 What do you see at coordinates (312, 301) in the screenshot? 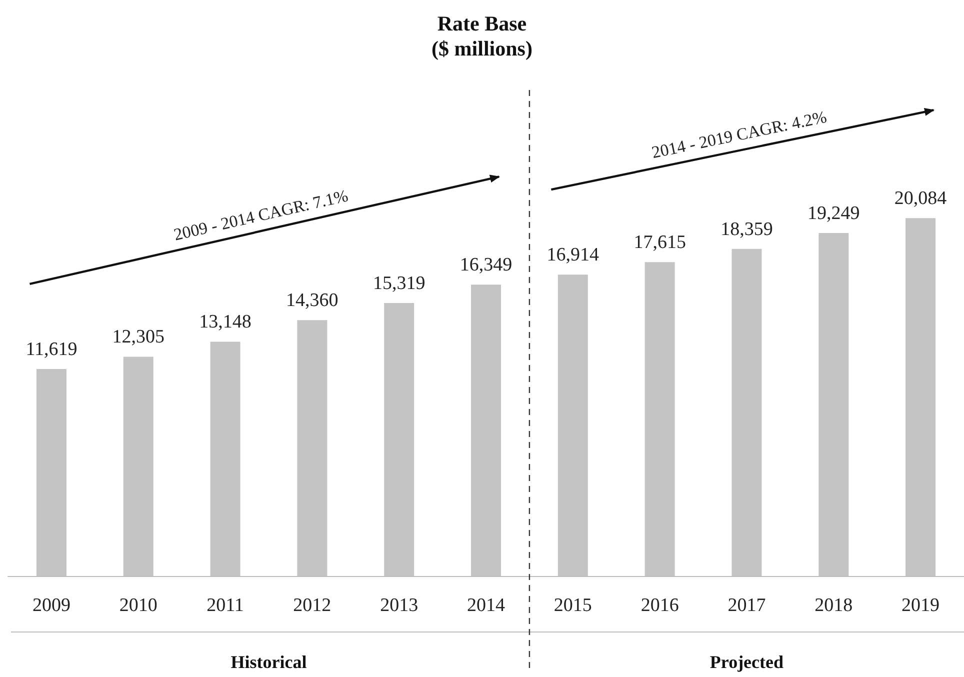
I see `data-label: 14,360` at bounding box center [312, 301].